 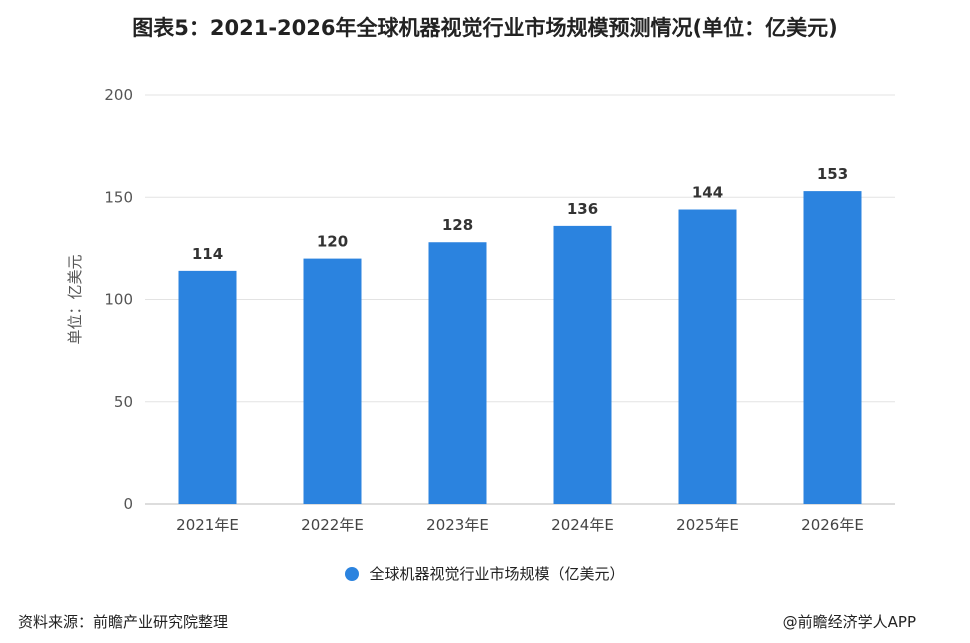 I want to click on legend: 全球机器视觉行业市场规模（亿美元）, so click(x=485, y=573).